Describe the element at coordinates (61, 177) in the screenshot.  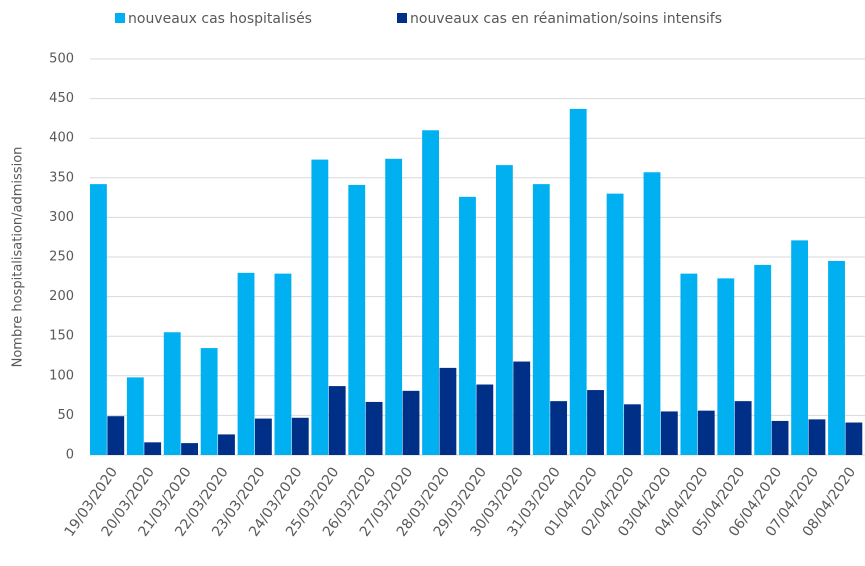
I see `y-tick-label: 350` at that location.